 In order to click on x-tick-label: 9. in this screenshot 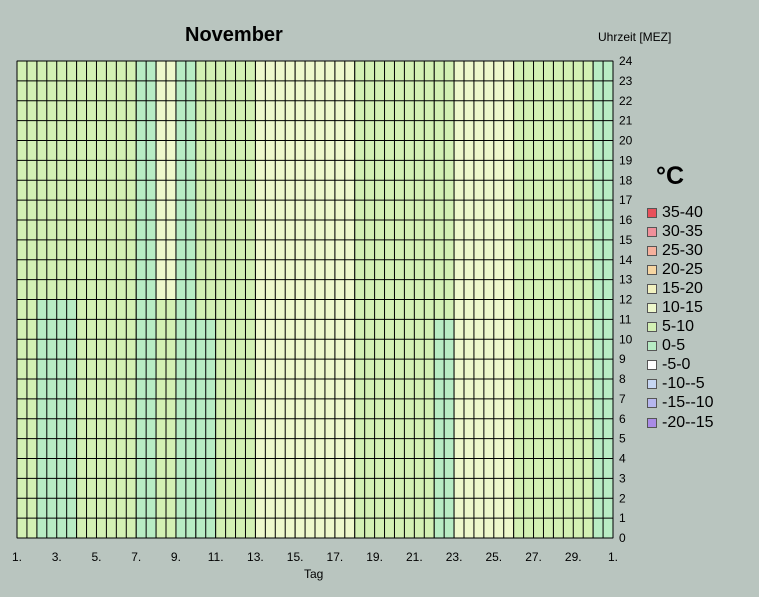, I will do `click(176, 557)`.